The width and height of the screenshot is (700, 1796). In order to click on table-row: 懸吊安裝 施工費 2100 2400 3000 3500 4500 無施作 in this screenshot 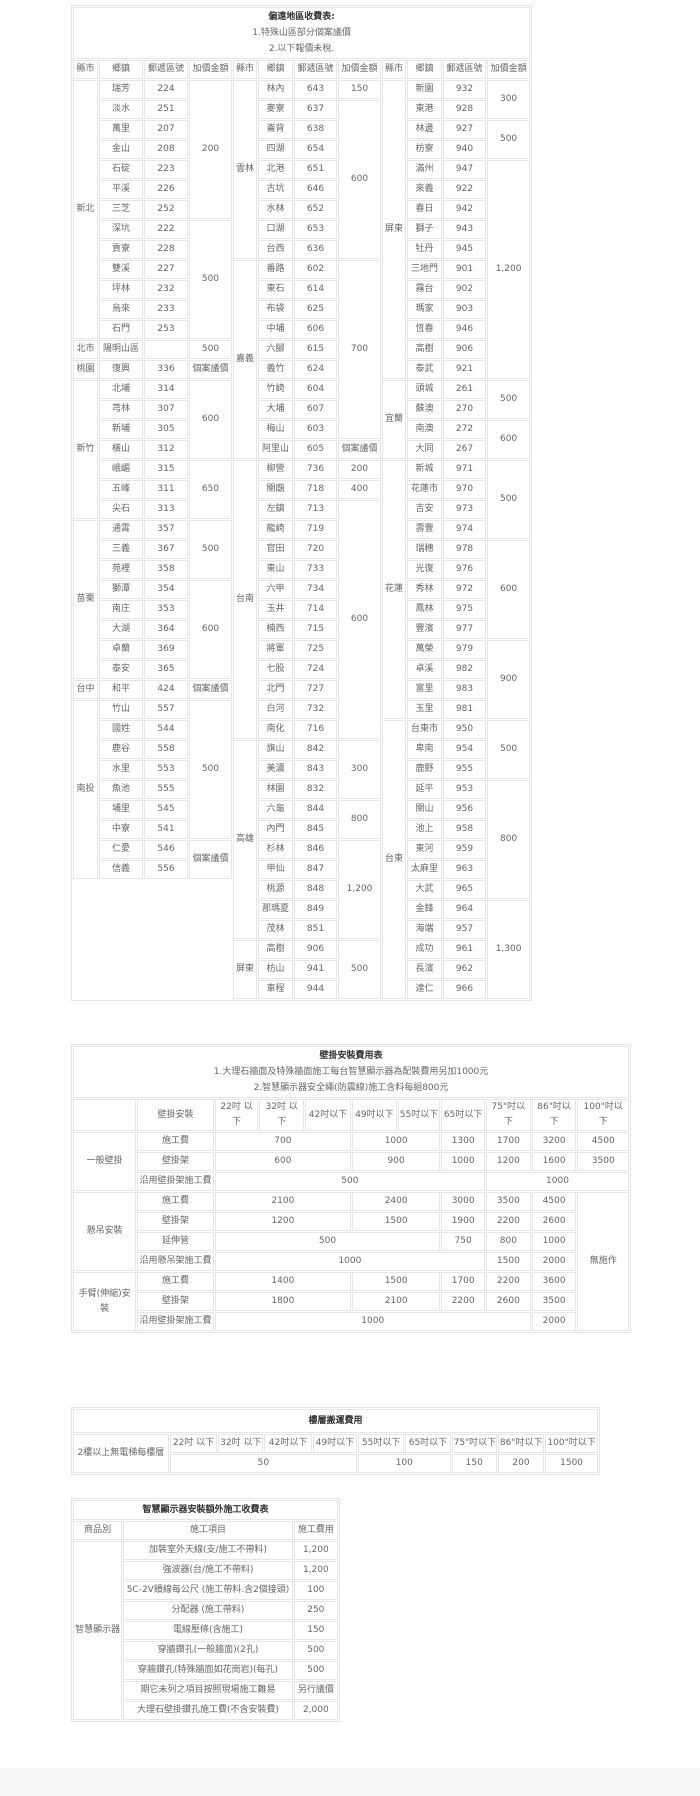, I will do `click(351, 1261)`.